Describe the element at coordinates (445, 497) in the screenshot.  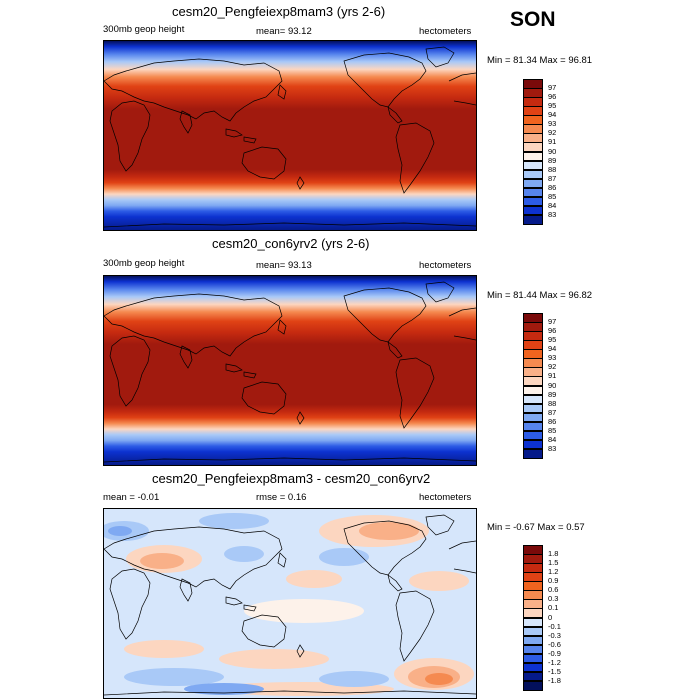
I see `panel3-units-label: hectometers` at that location.